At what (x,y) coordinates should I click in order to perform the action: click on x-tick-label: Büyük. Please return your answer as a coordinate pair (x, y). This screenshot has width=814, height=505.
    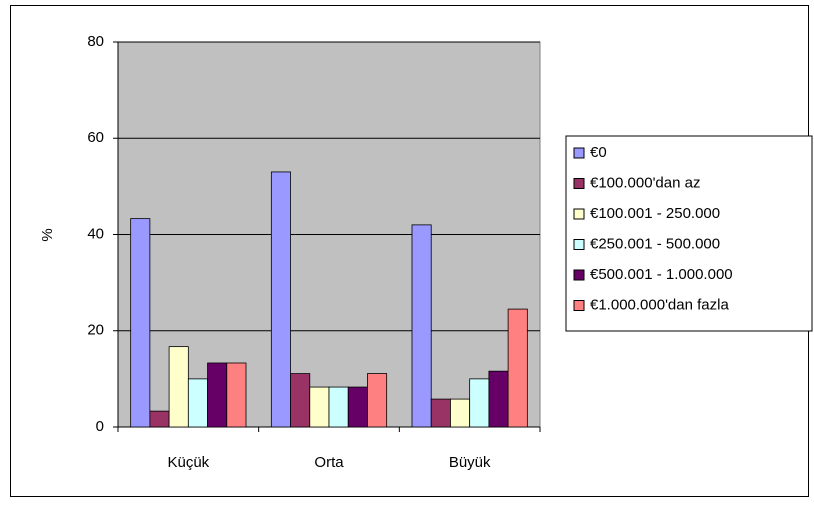
    Looking at the image, I should click on (470, 462).